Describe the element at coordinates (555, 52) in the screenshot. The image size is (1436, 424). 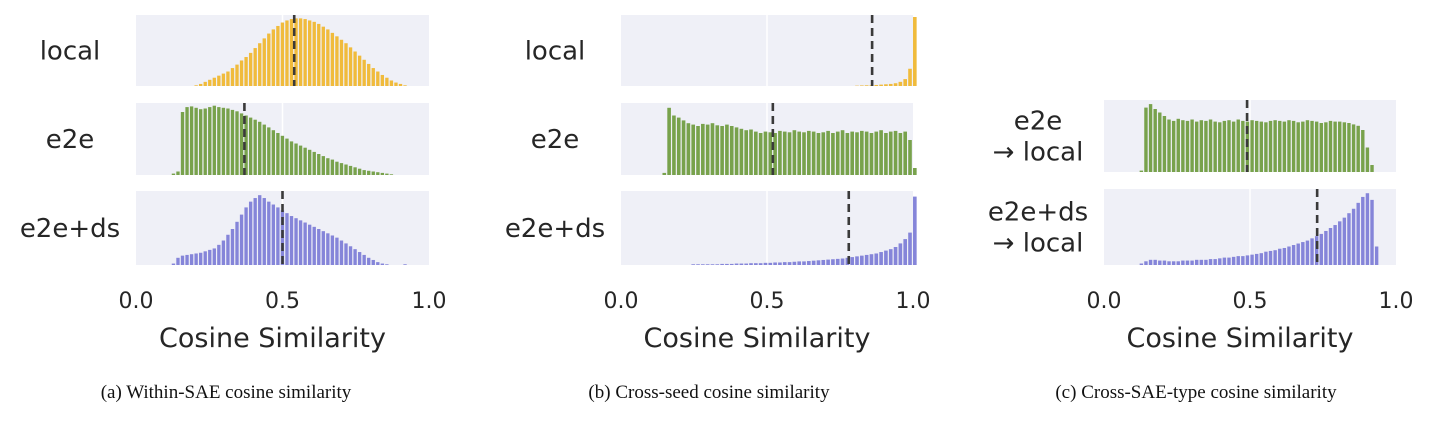
I see `row-label: local` at that location.